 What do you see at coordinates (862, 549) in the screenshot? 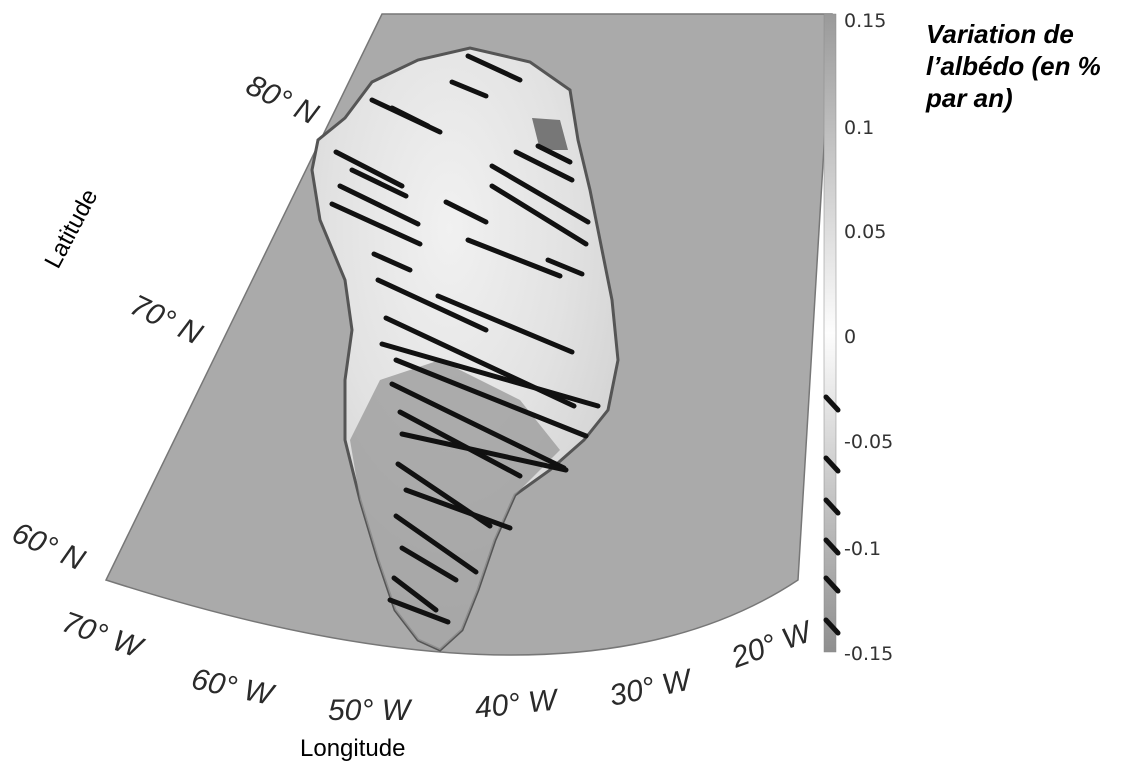
I see `colorbar-tick-label: -0.1` at bounding box center [862, 549].